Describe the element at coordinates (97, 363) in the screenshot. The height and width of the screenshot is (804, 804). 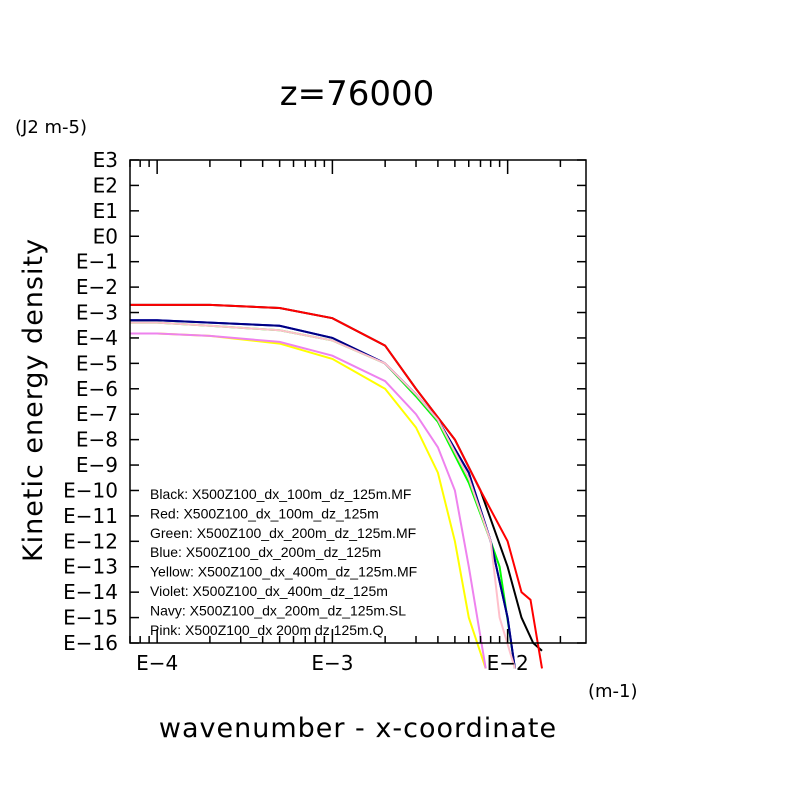
I see `y-tick-label: E−5` at that location.